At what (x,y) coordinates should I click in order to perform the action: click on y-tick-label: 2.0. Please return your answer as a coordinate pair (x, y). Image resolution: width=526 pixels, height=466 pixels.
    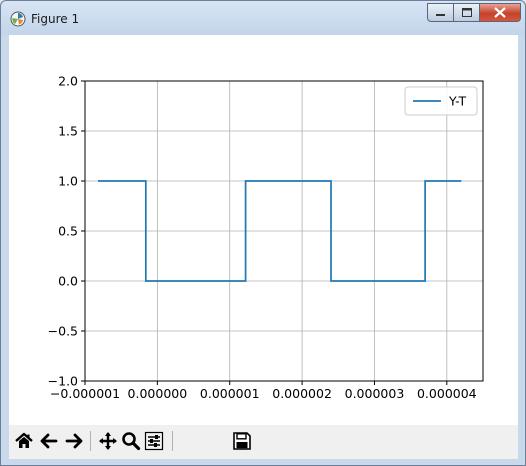
    Looking at the image, I should click on (68, 81).